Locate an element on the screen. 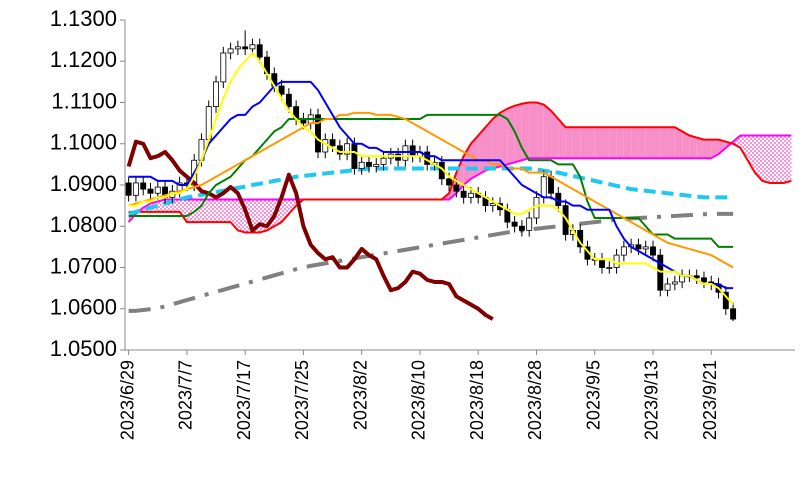  y-tick-label: 1.0700 is located at coordinates (83, 265).